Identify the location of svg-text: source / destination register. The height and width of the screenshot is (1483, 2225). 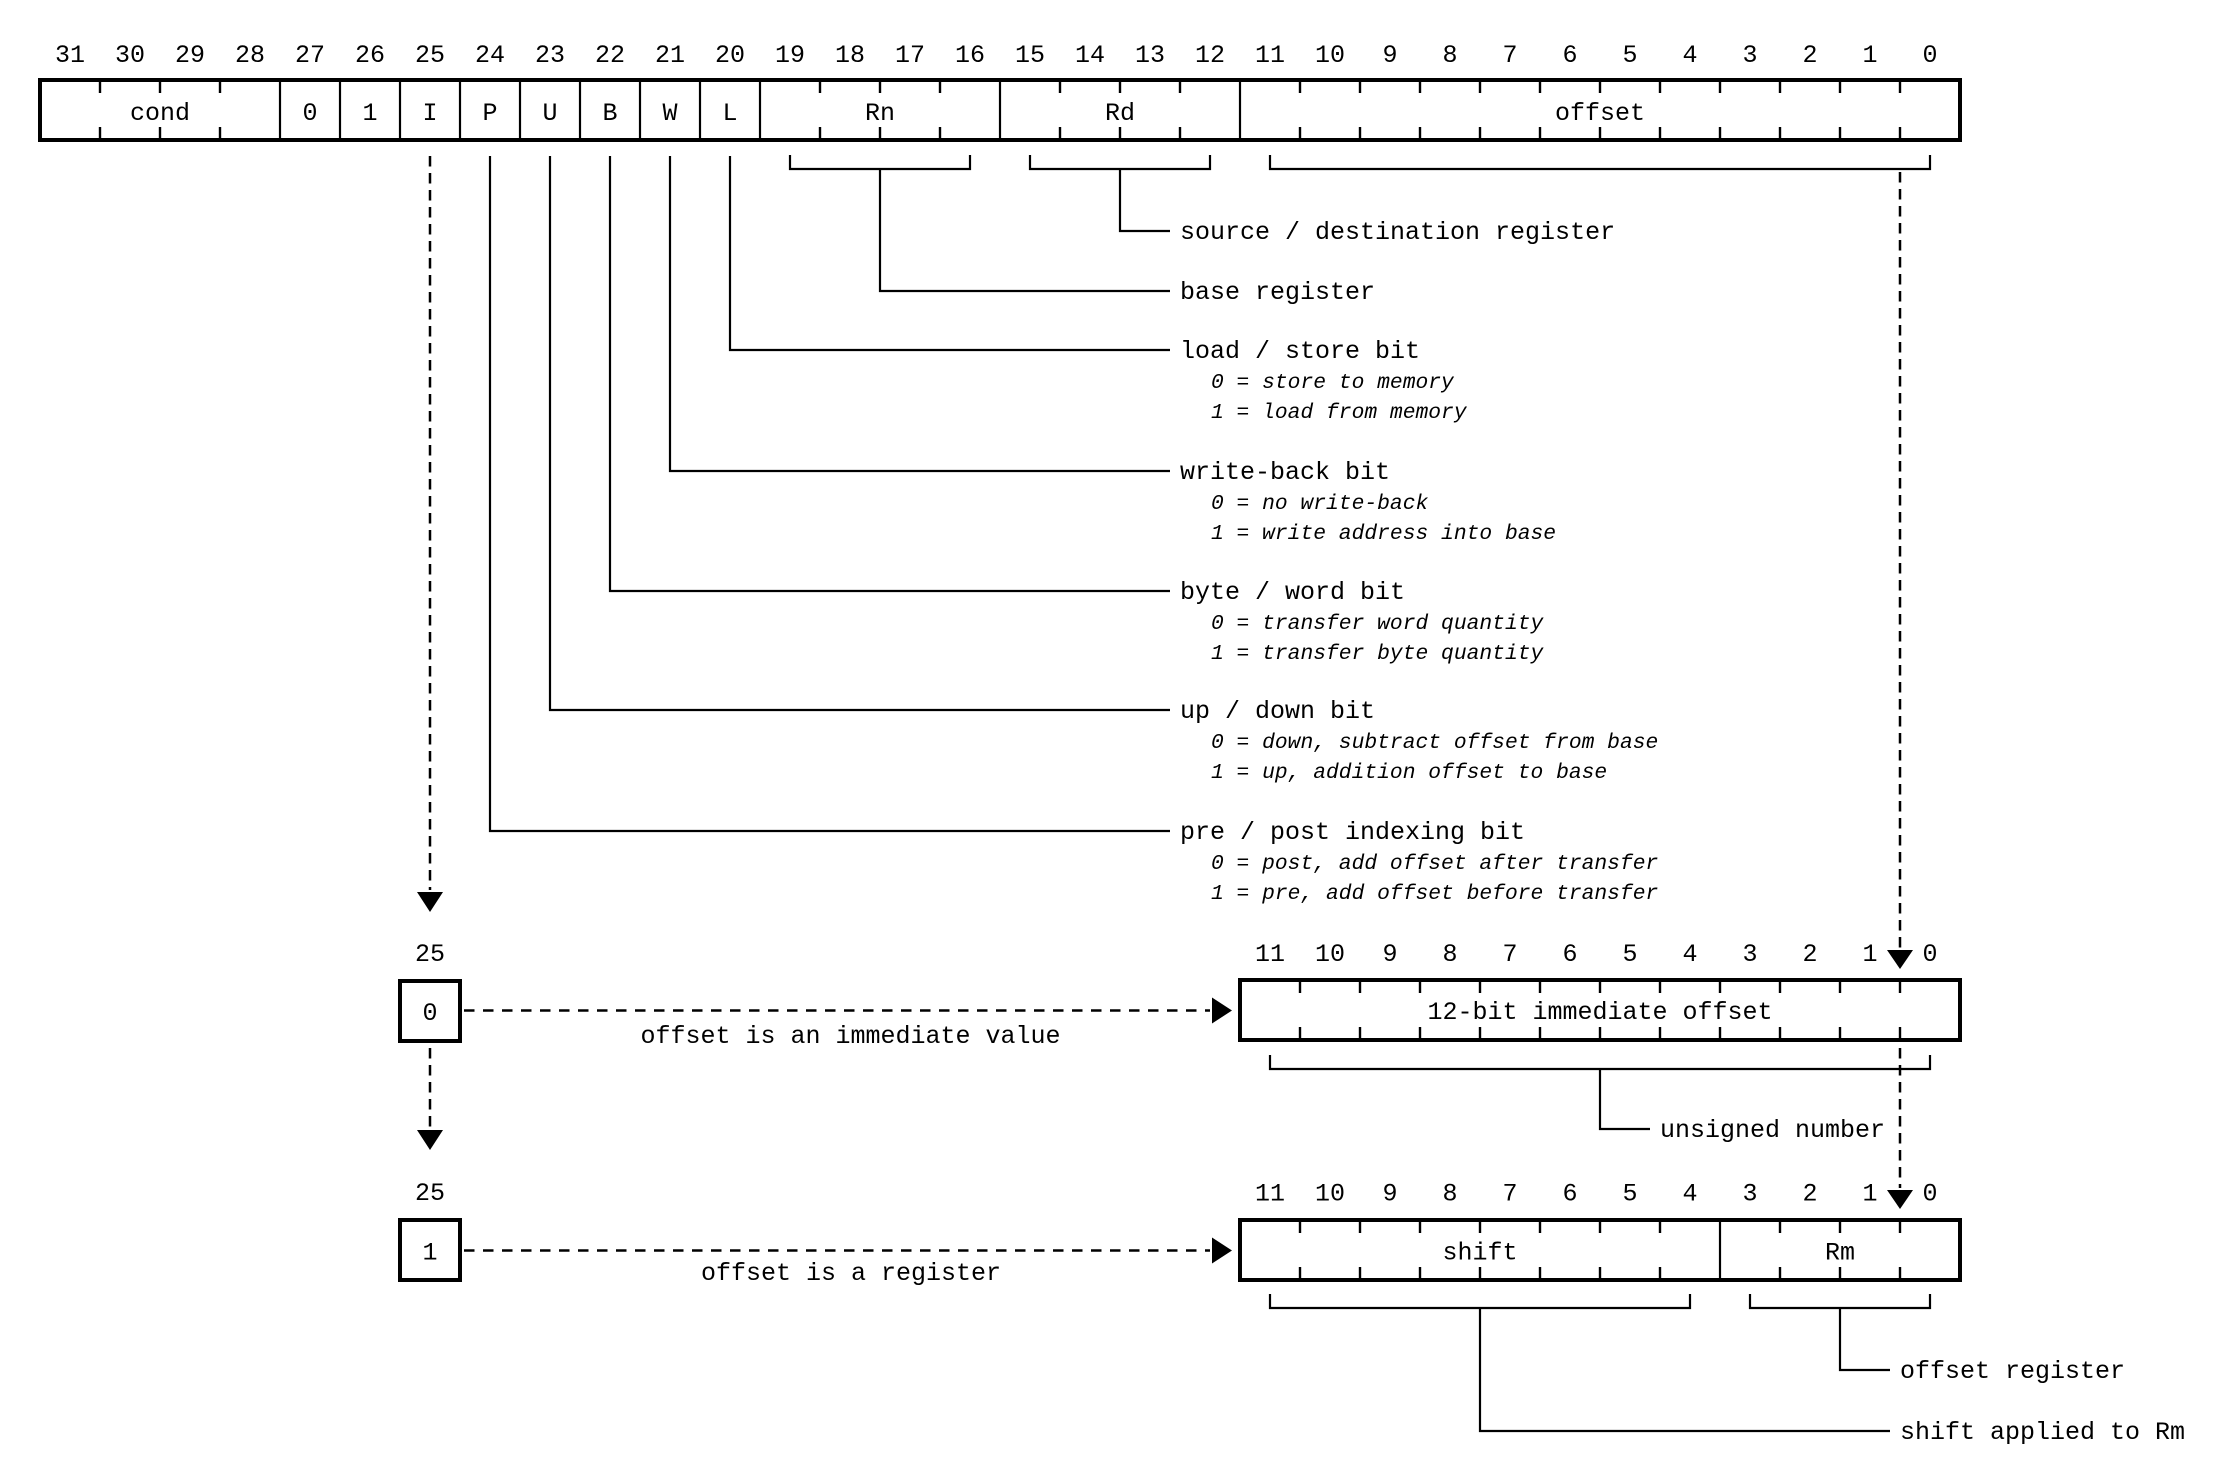
(1397, 232).